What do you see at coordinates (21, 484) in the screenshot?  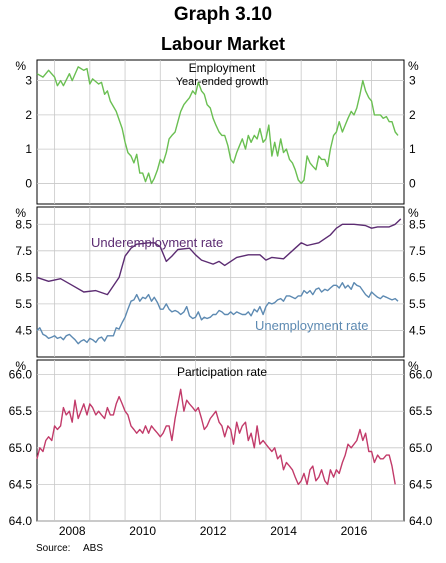 I see `y-tick-label-left: 64.5` at bounding box center [21, 484].